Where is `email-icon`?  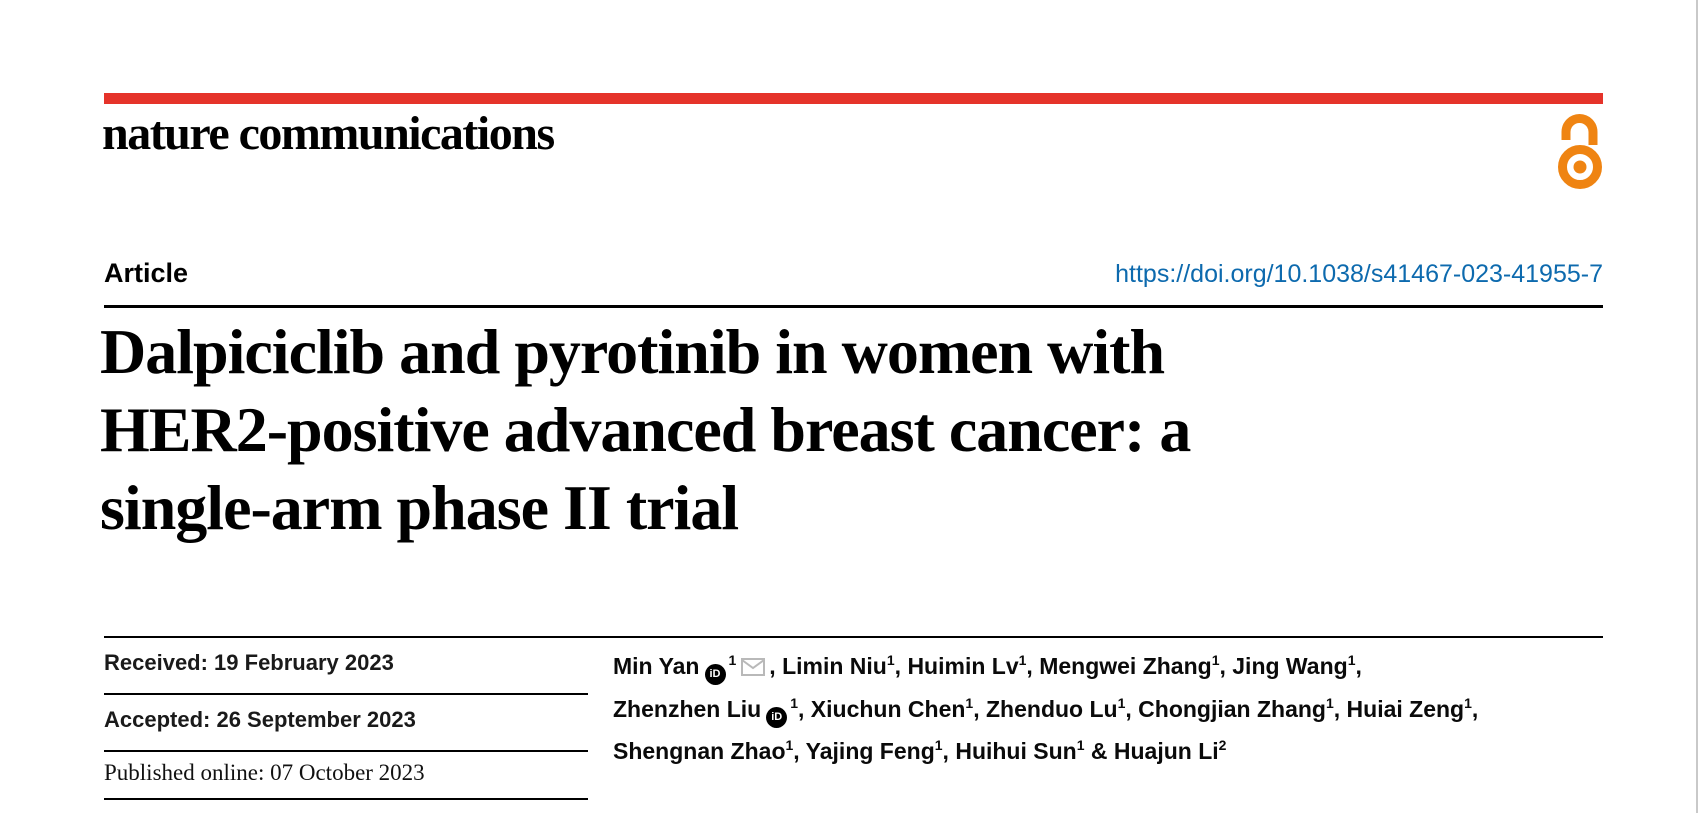
email-icon is located at coordinates (753, 667).